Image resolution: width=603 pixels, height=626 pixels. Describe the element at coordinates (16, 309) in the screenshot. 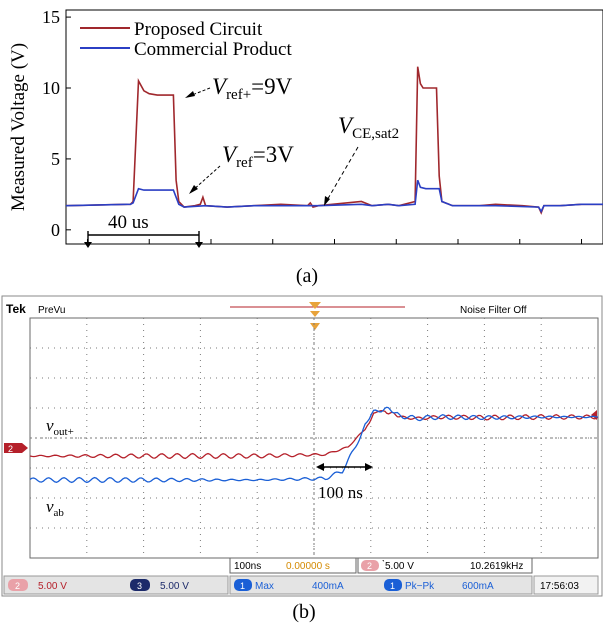

I see `scope-brand: Tek` at that location.